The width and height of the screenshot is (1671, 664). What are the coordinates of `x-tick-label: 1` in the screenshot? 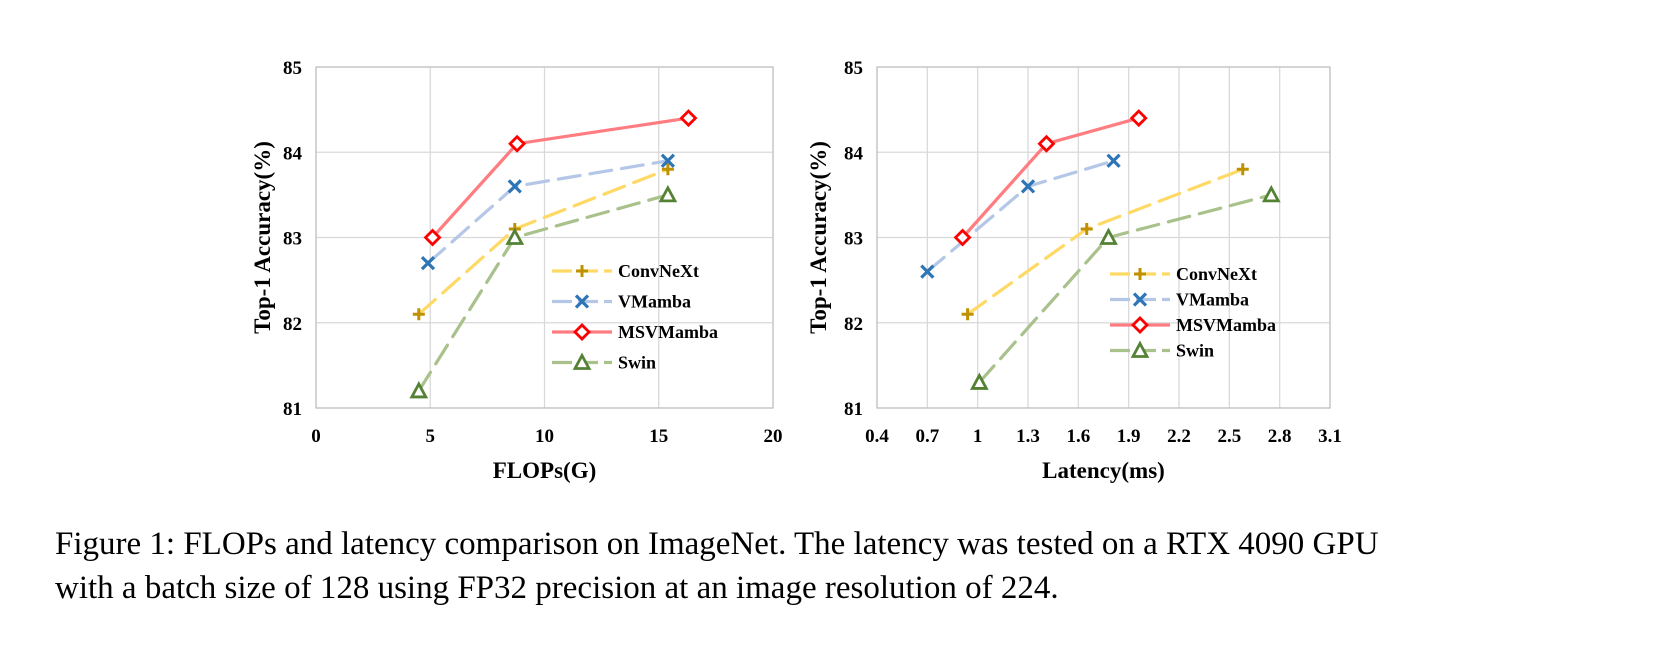 It's located at (978, 436).